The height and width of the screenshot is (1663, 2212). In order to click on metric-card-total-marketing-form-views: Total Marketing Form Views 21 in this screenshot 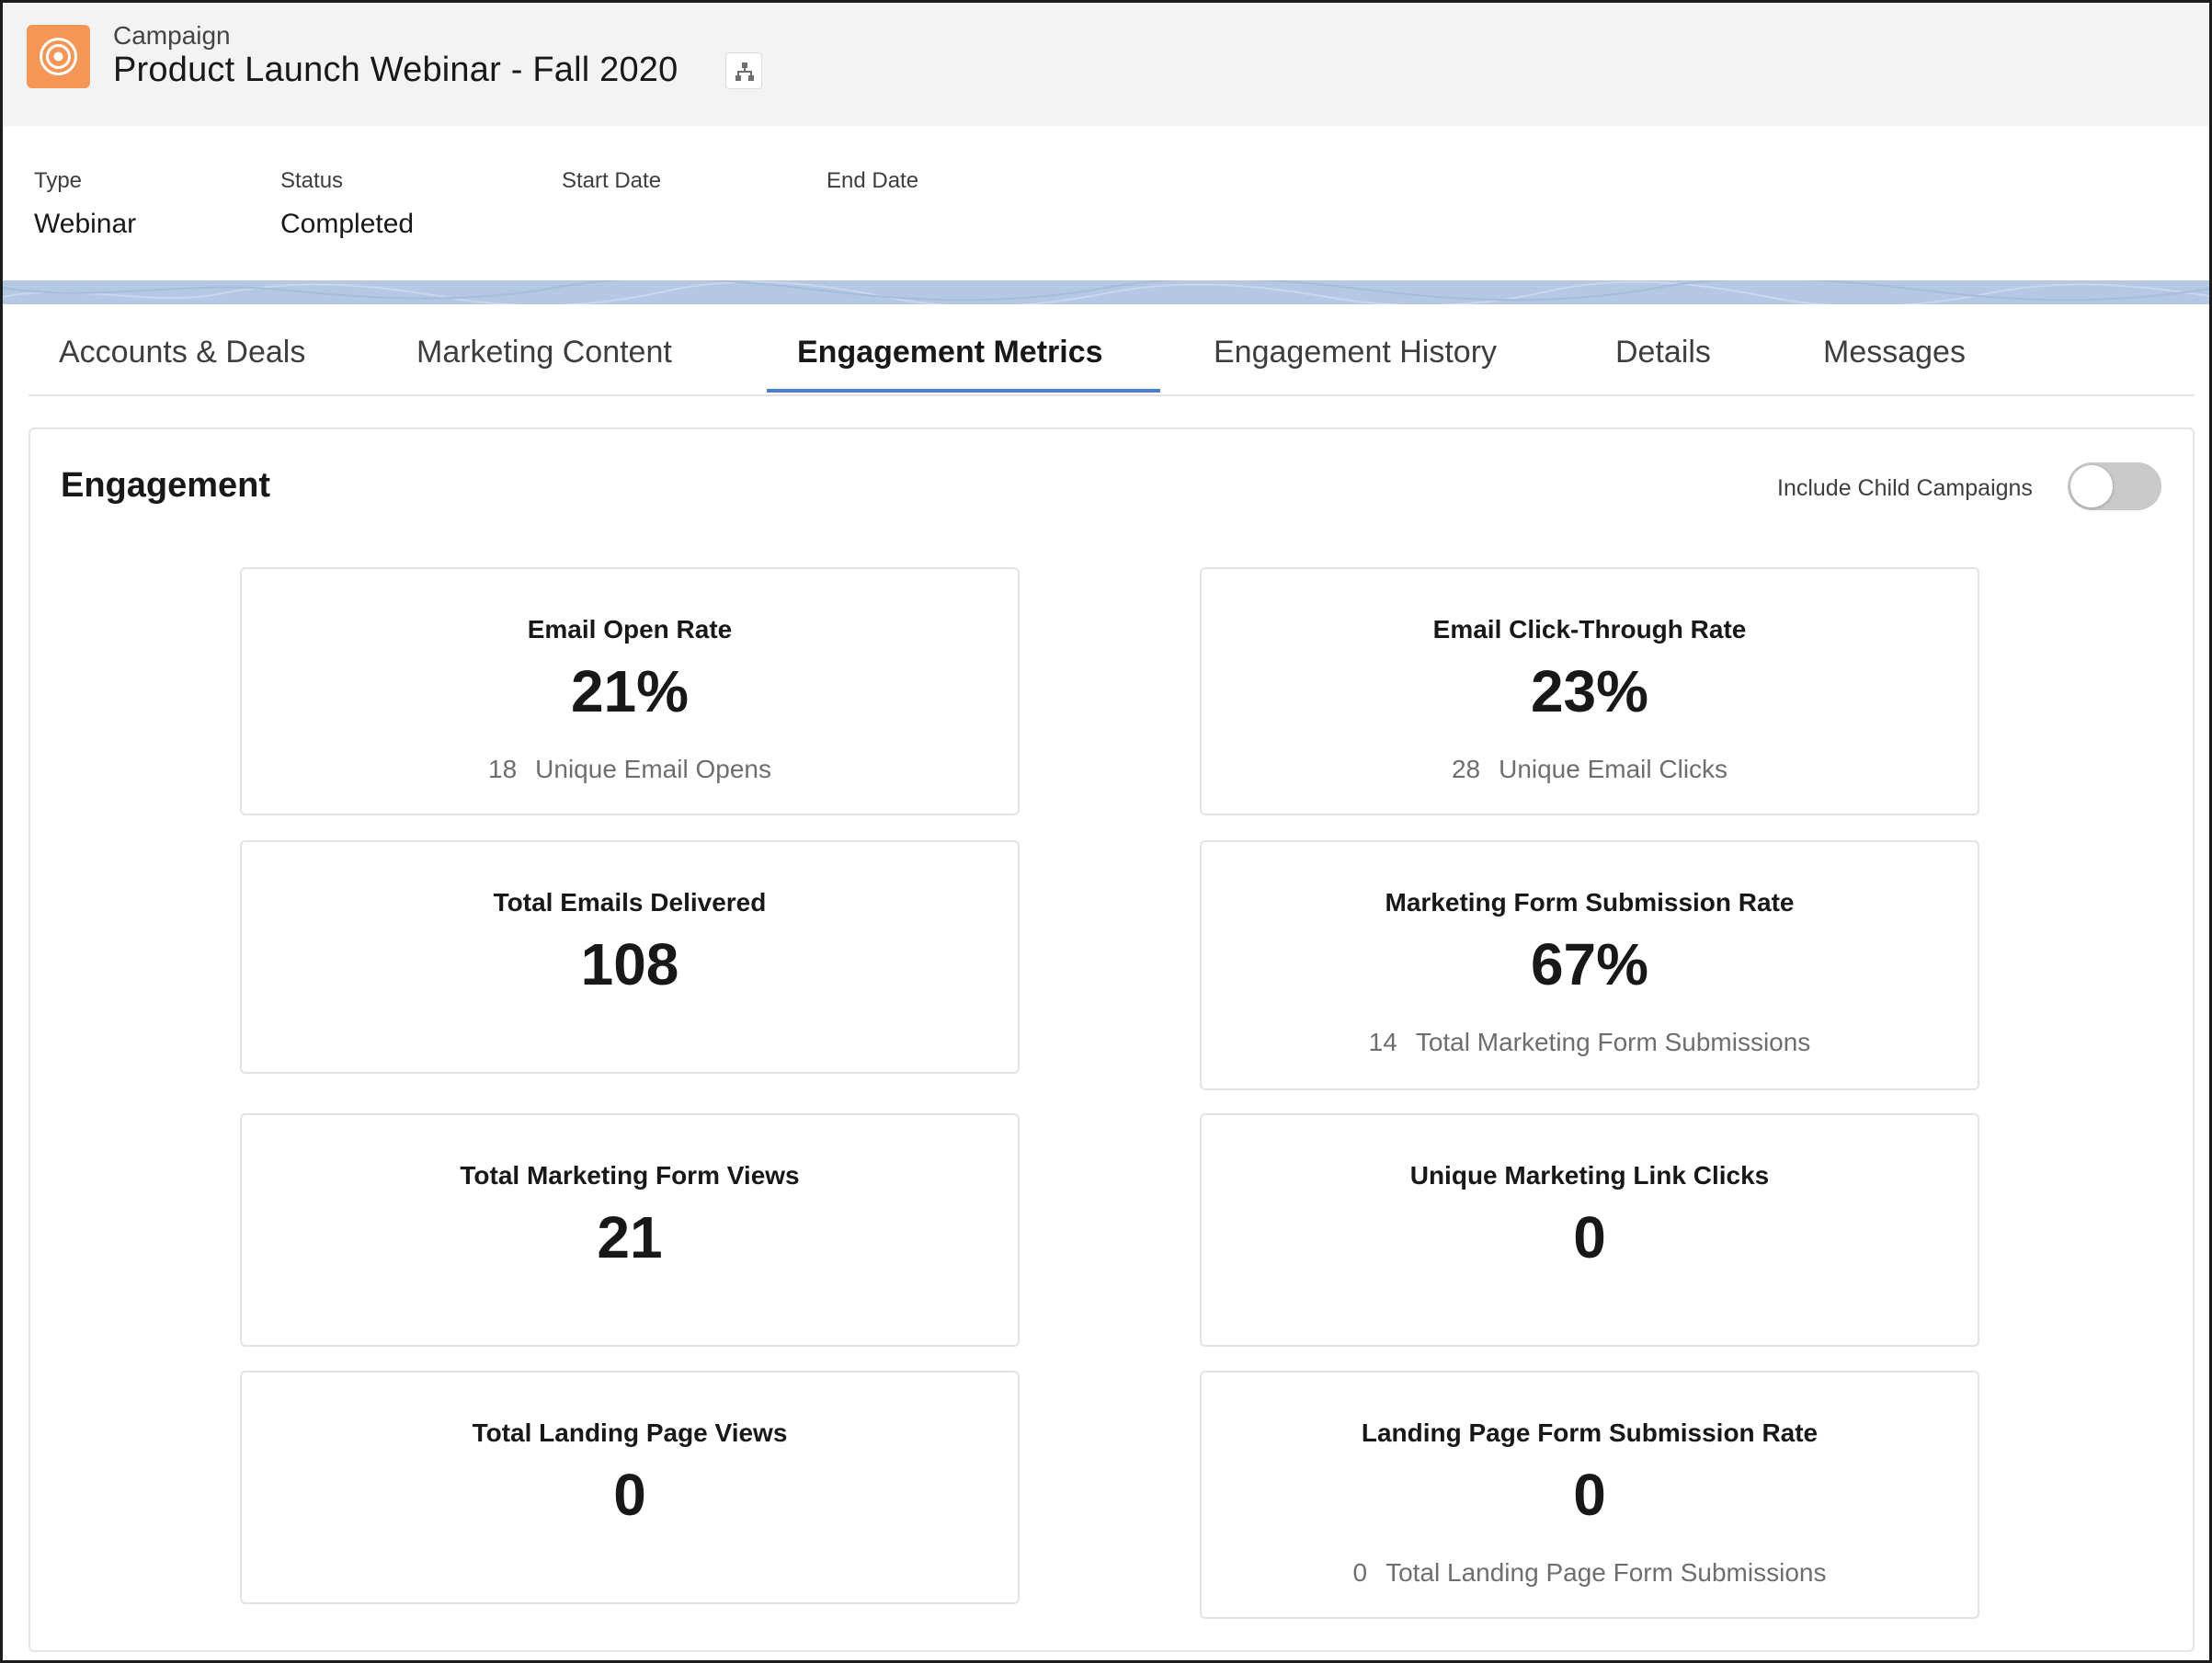, I will do `click(630, 1230)`.